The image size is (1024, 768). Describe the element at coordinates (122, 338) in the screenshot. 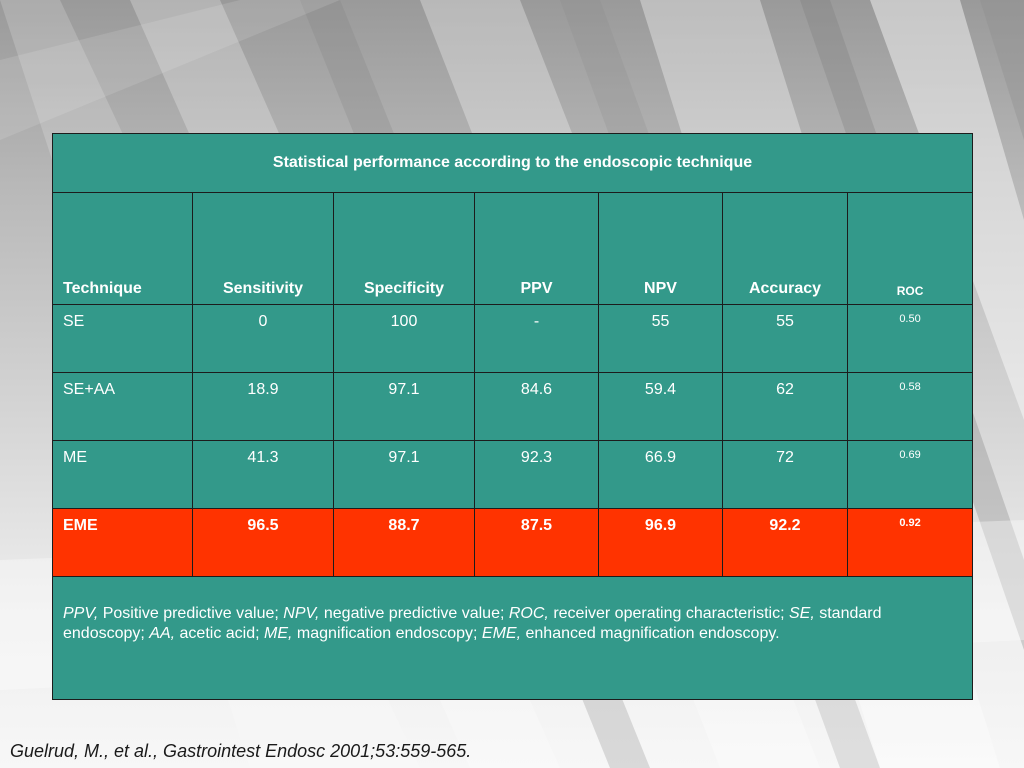

I see `technique-cell: SE` at that location.